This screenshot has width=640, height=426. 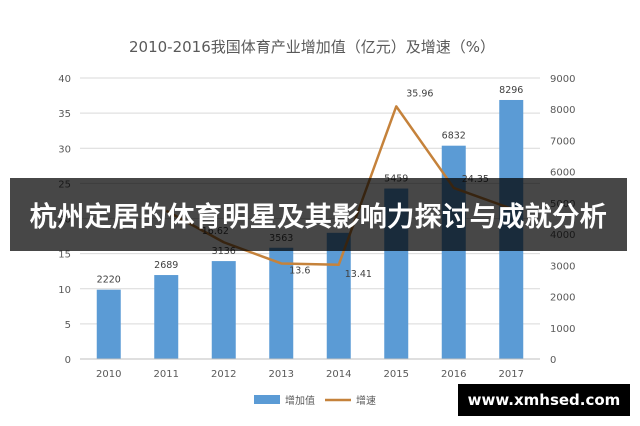 I want to click on y-right-tick-label: 9000, so click(x=562, y=79).